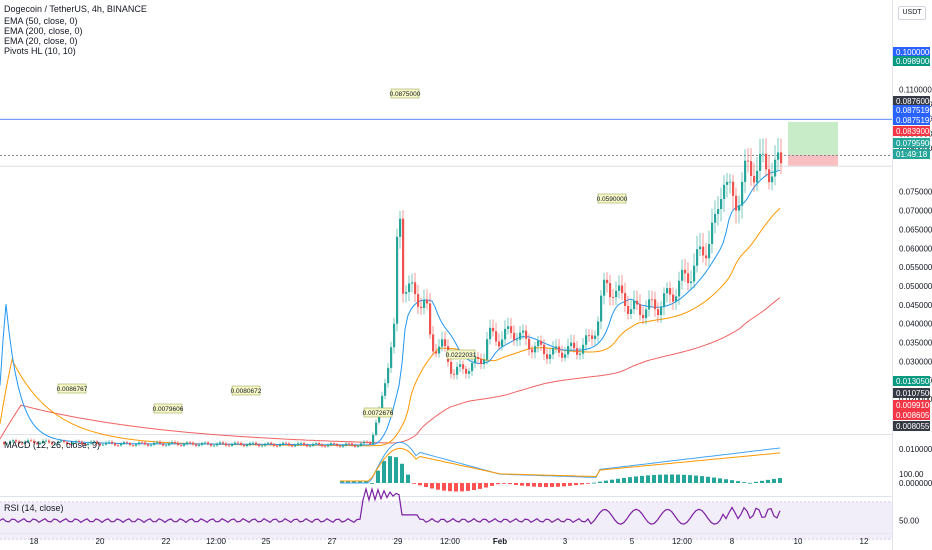 The width and height of the screenshot is (932, 550). What do you see at coordinates (813, 138) in the screenshot?
I see `profit-zone` at bounding box center [813, 138].